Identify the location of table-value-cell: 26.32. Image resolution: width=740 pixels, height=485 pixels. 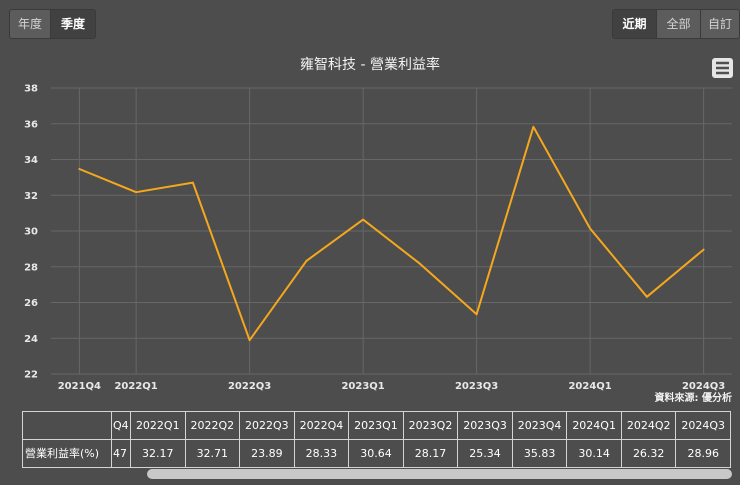
(648, 453).